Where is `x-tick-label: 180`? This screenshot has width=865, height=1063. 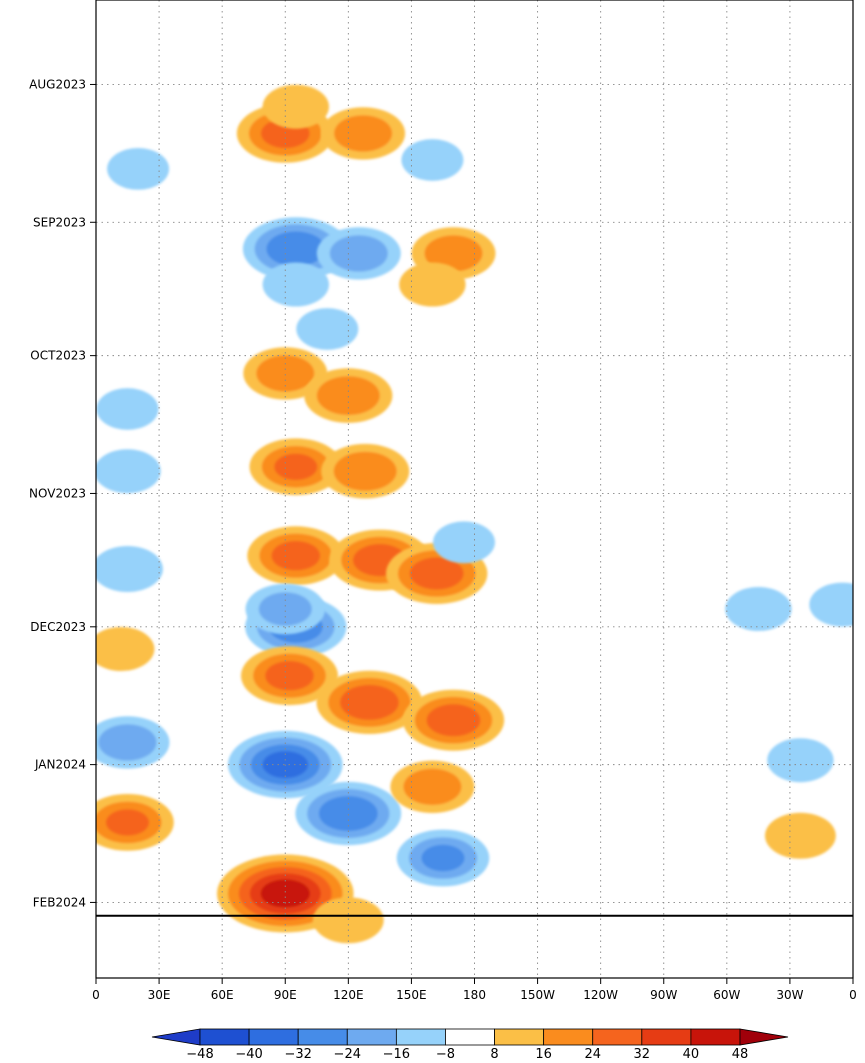 x-tick-label: 180 is located at coordinates (474, 995).